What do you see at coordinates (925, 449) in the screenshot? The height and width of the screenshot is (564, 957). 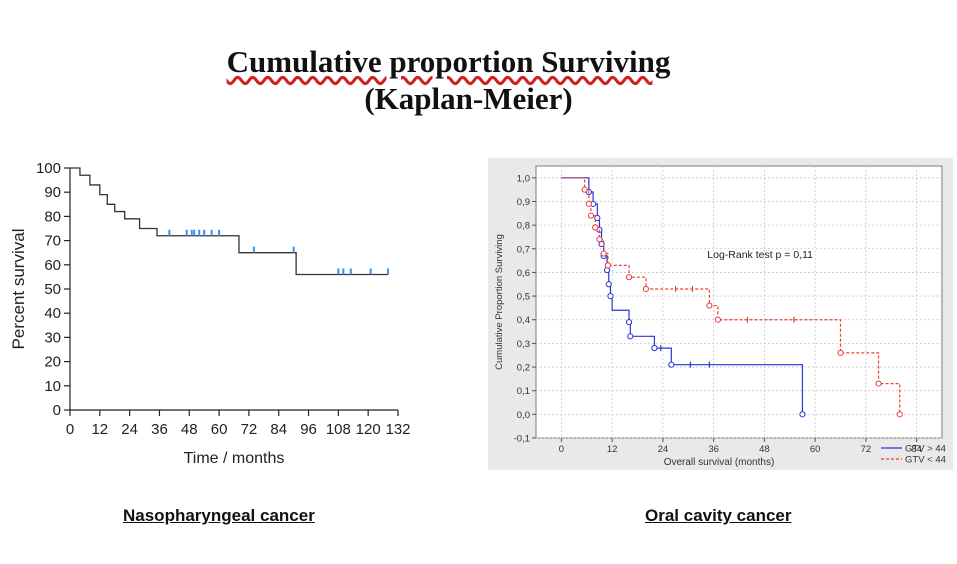 I see `legend-label-0: GTV > 44` at bounding box center [925, 449].